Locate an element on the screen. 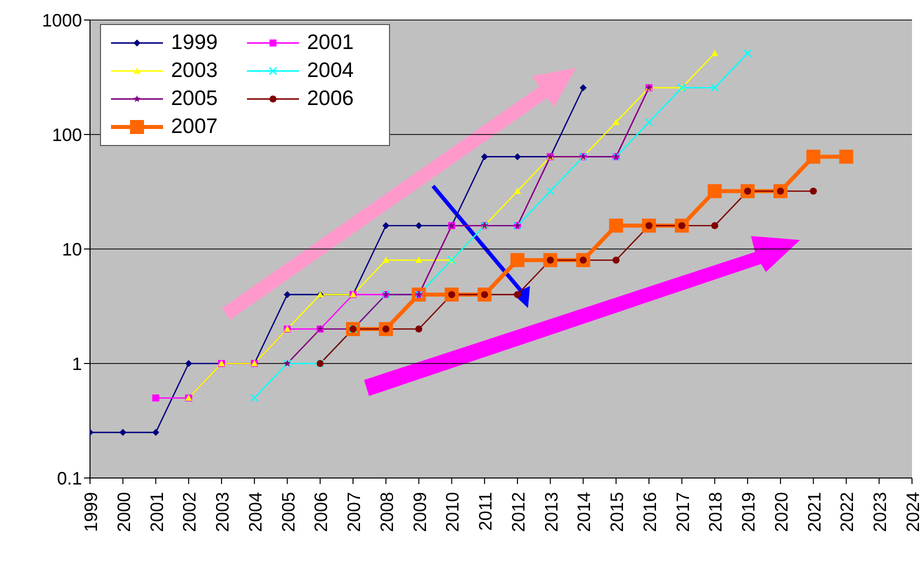 The width and height of the screenshot is (922, 563). x-tick-label: 2014 is located at coordinates (584, 512).